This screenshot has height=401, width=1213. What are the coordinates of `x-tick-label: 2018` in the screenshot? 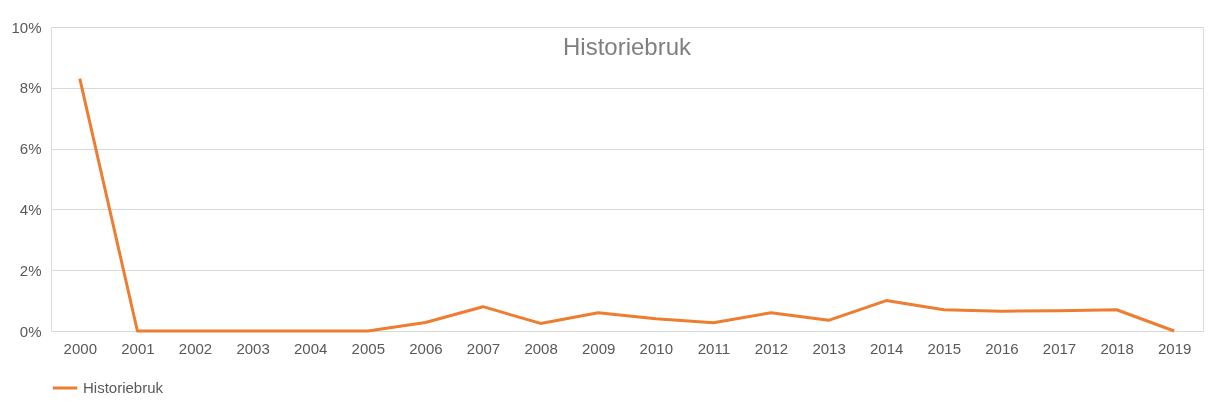 It's located at (1117, 348).